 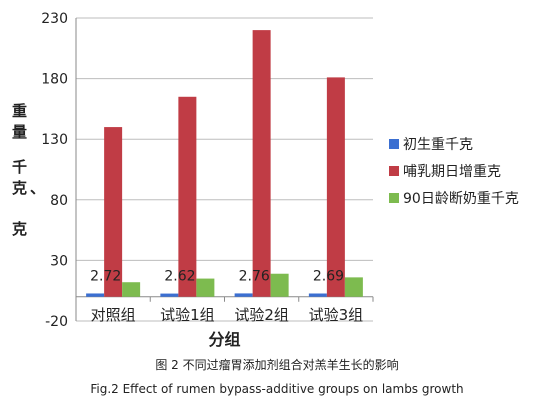 I want to click on y-tick-label: 180, so click(x=54, y=80).